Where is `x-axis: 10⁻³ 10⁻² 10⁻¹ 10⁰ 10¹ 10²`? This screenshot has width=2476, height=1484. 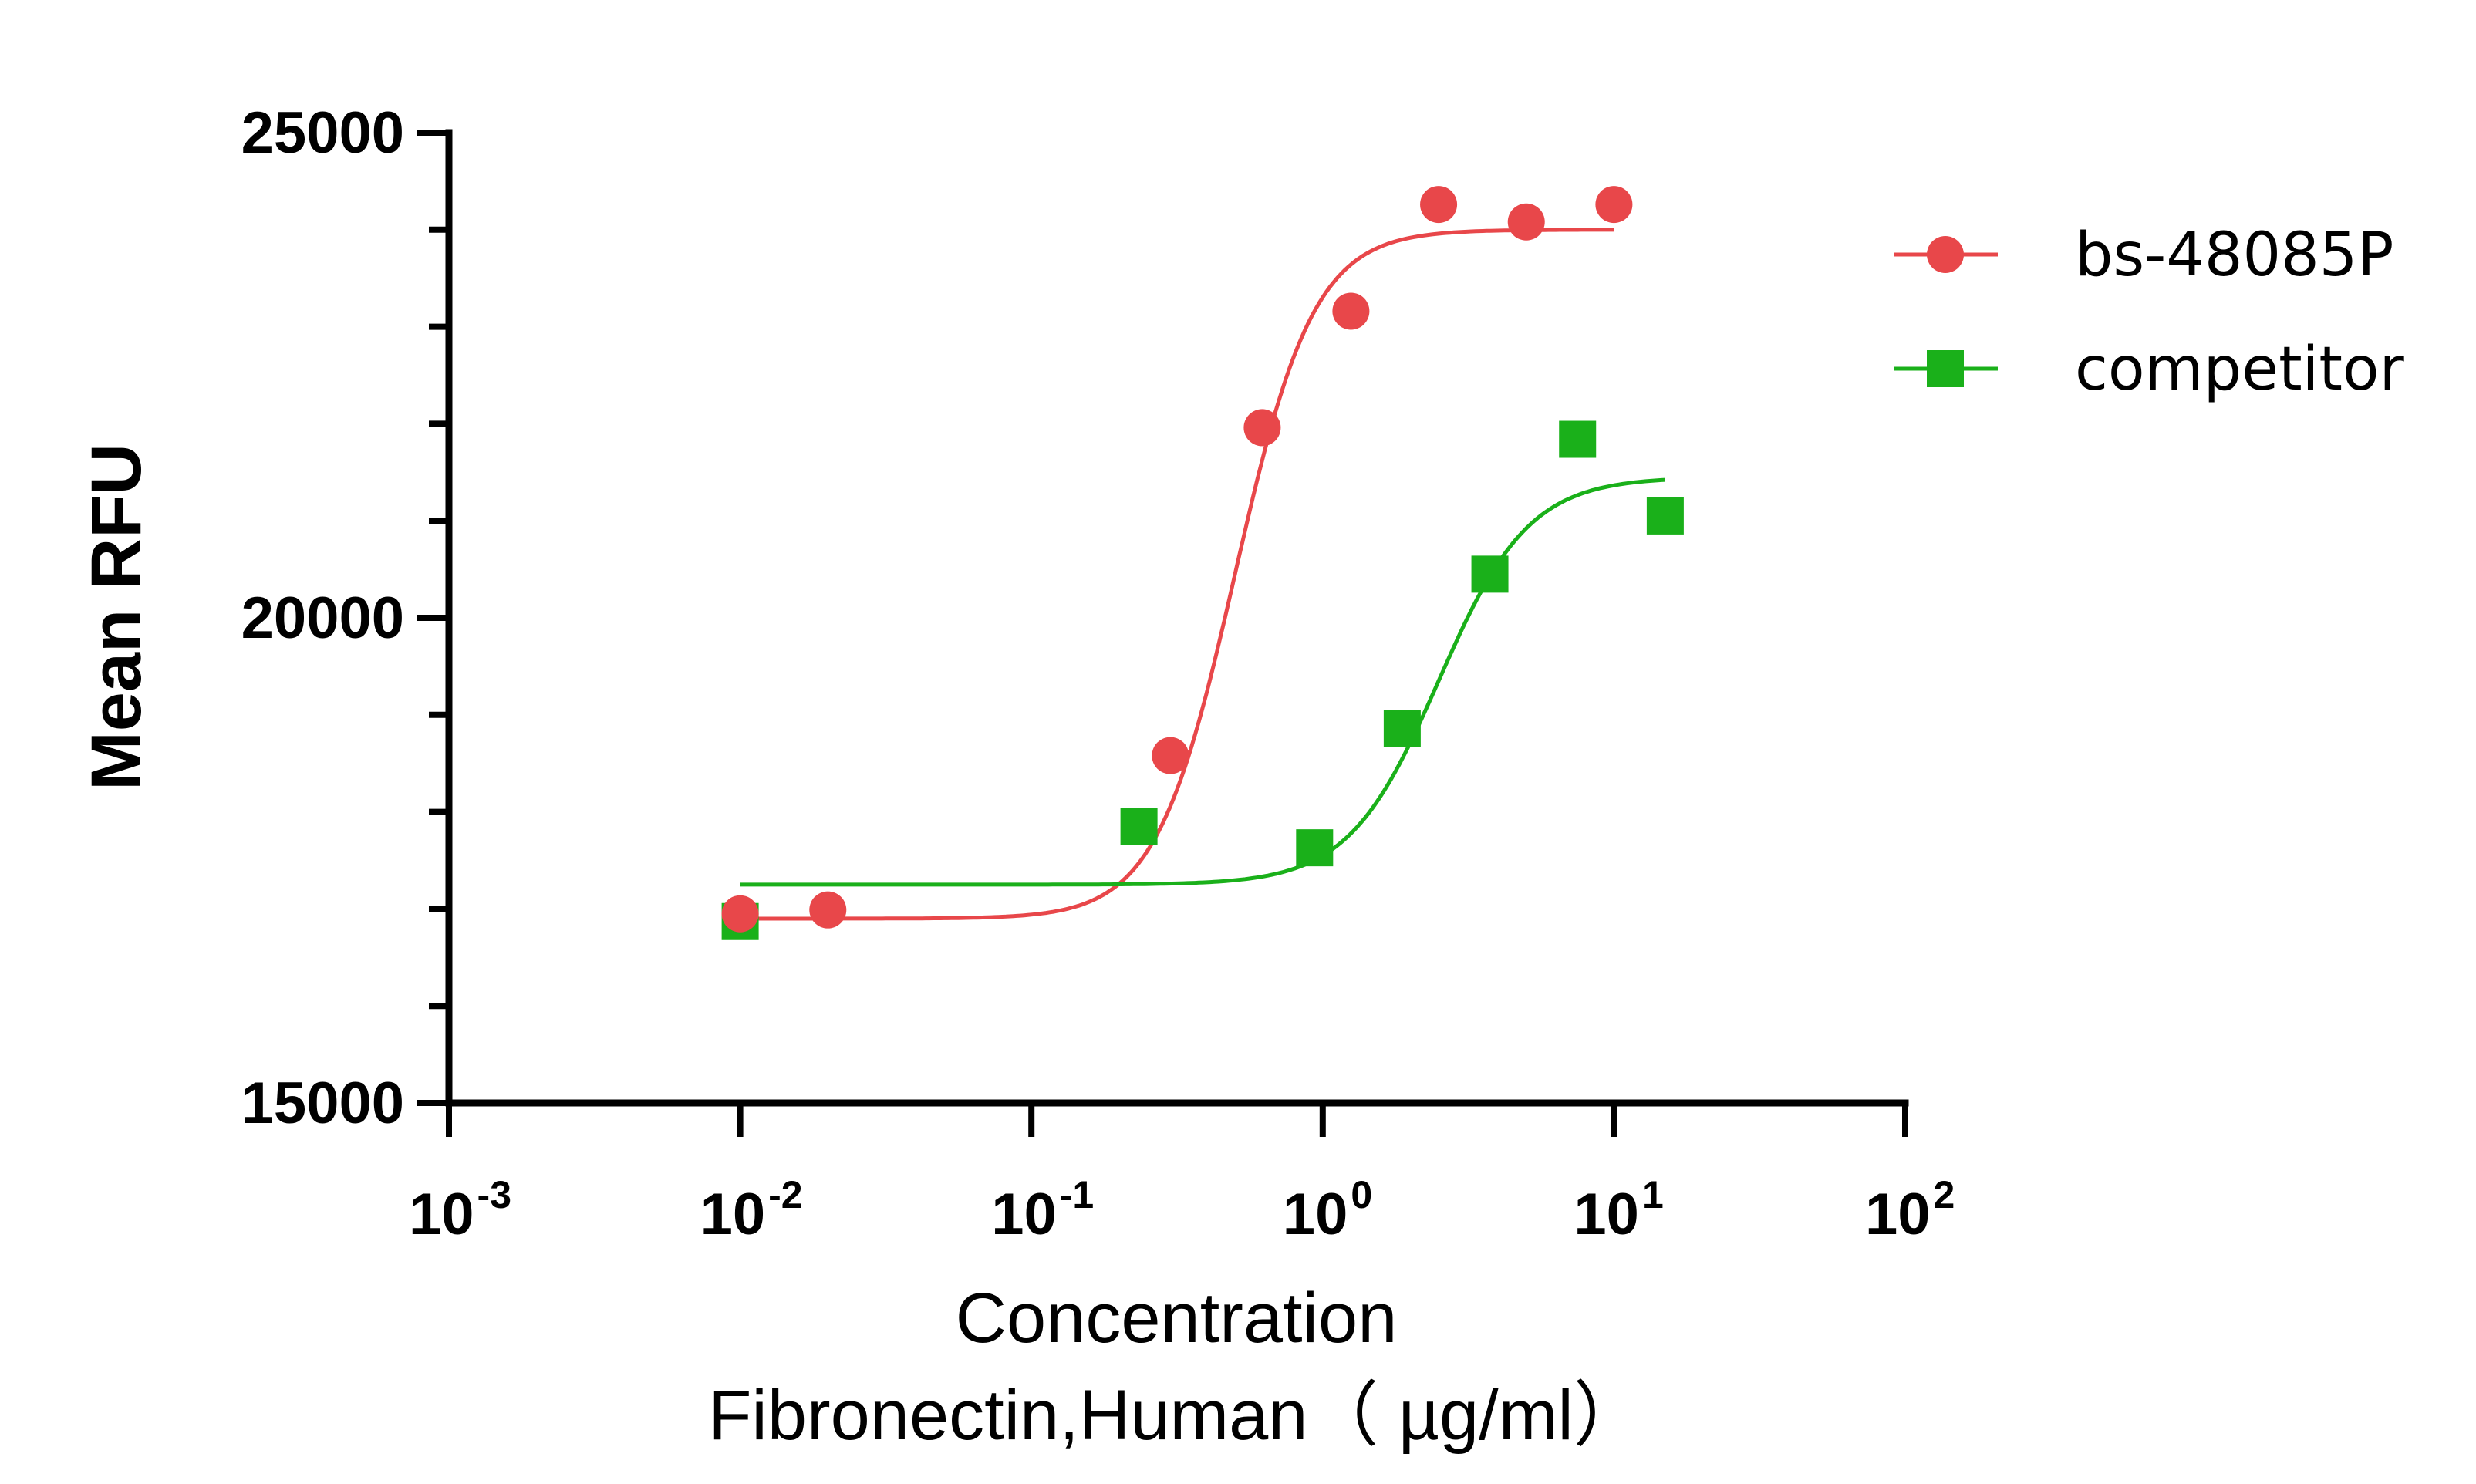
x-axis: 10⁻³ 10⁻² 10⁻¹ 10⁰ 10¹ 10² is located at coordinates (1182, 1173).